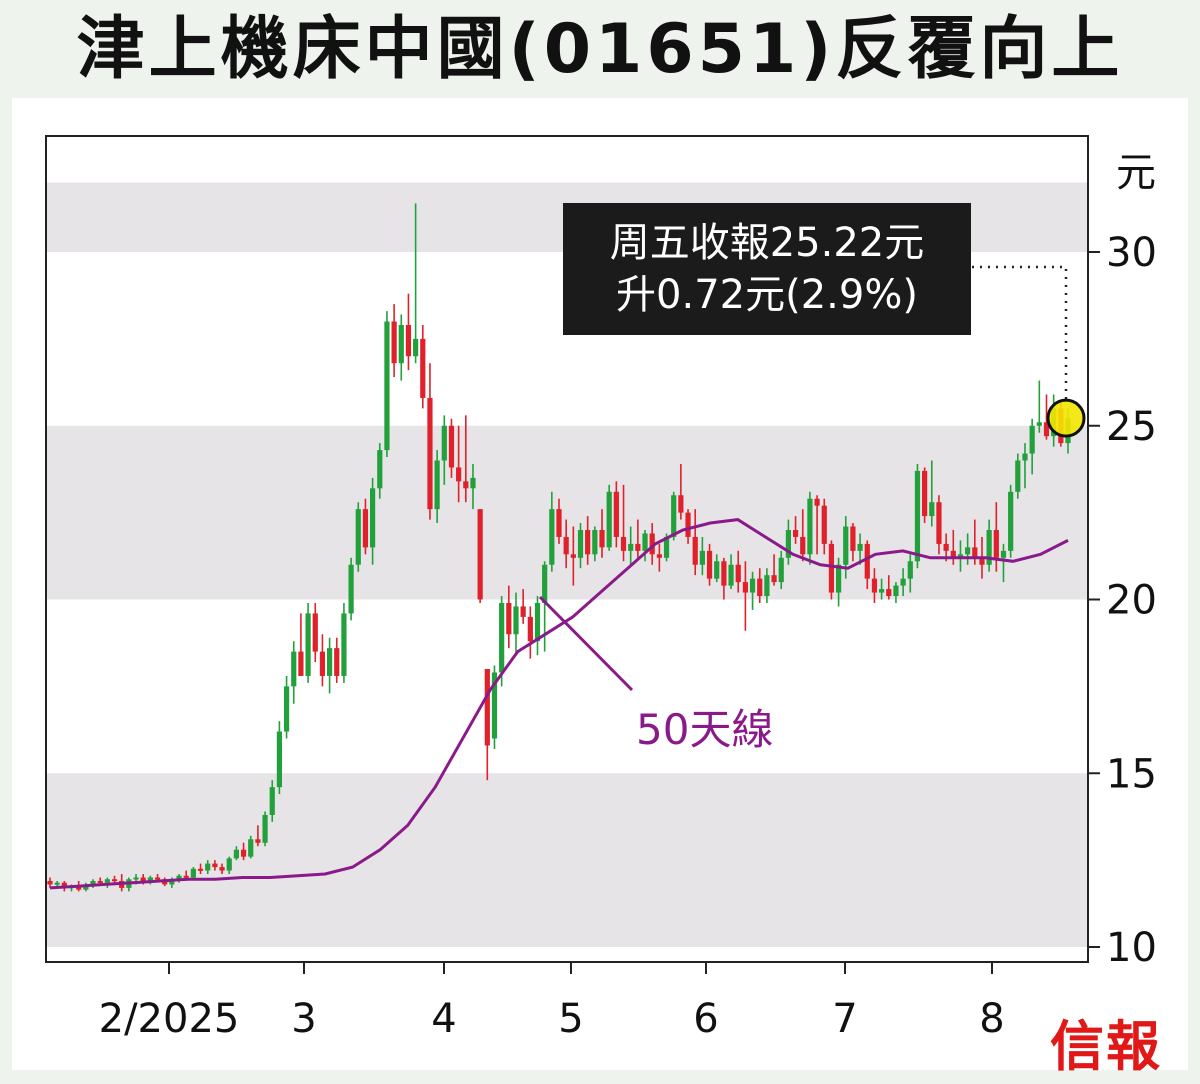 This screenshot has width=1200, height=1084. Describe the element at coordinates (169, 1019) in the screenshot. I see `x-tick-label: 2/2025` at that location.